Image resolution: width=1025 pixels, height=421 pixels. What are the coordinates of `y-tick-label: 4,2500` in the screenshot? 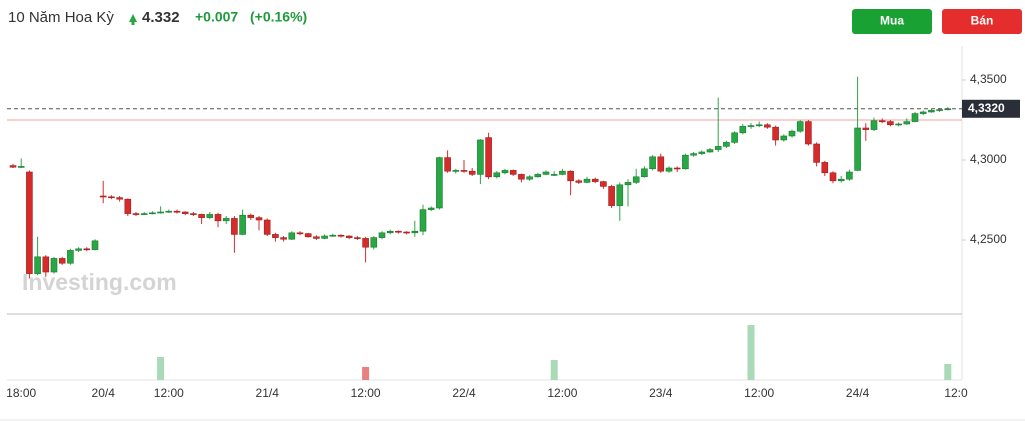 It's located at (988, 239).